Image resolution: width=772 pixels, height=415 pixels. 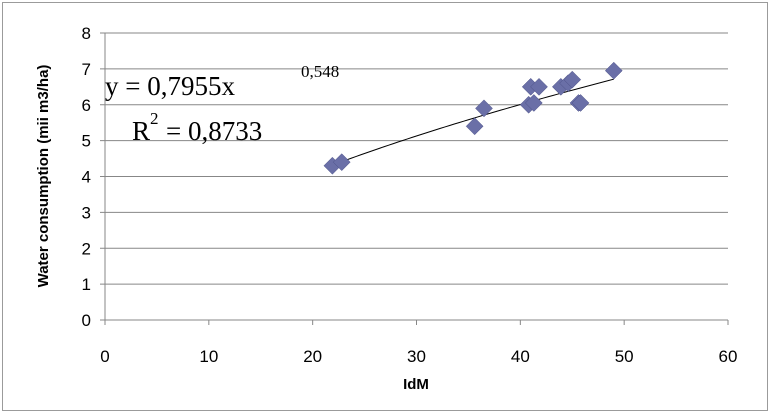 What do you see at coordinates (154, 118) in the screenshot?
I see `r-squared-power: 2` at bounding box center [154, 118].